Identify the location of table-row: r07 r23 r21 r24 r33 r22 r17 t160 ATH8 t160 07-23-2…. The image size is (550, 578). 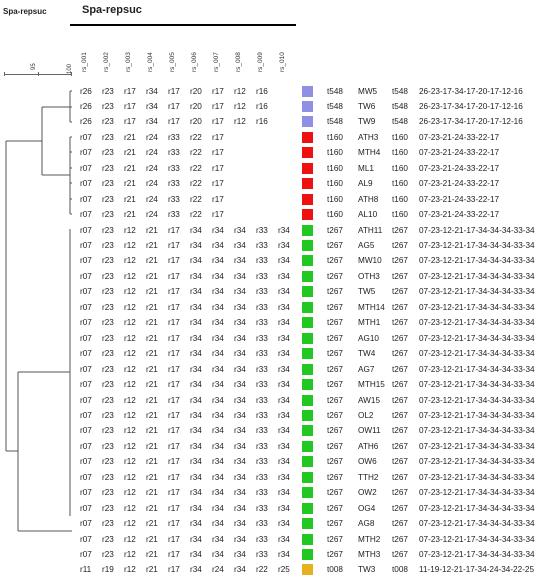
(275, 199).